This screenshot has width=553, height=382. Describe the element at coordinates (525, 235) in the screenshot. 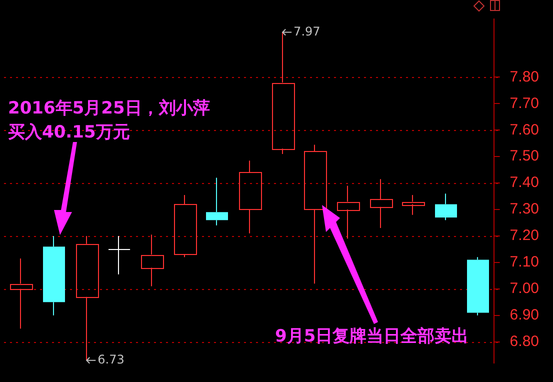

I see `y-tick-label: 7.20` at that location.